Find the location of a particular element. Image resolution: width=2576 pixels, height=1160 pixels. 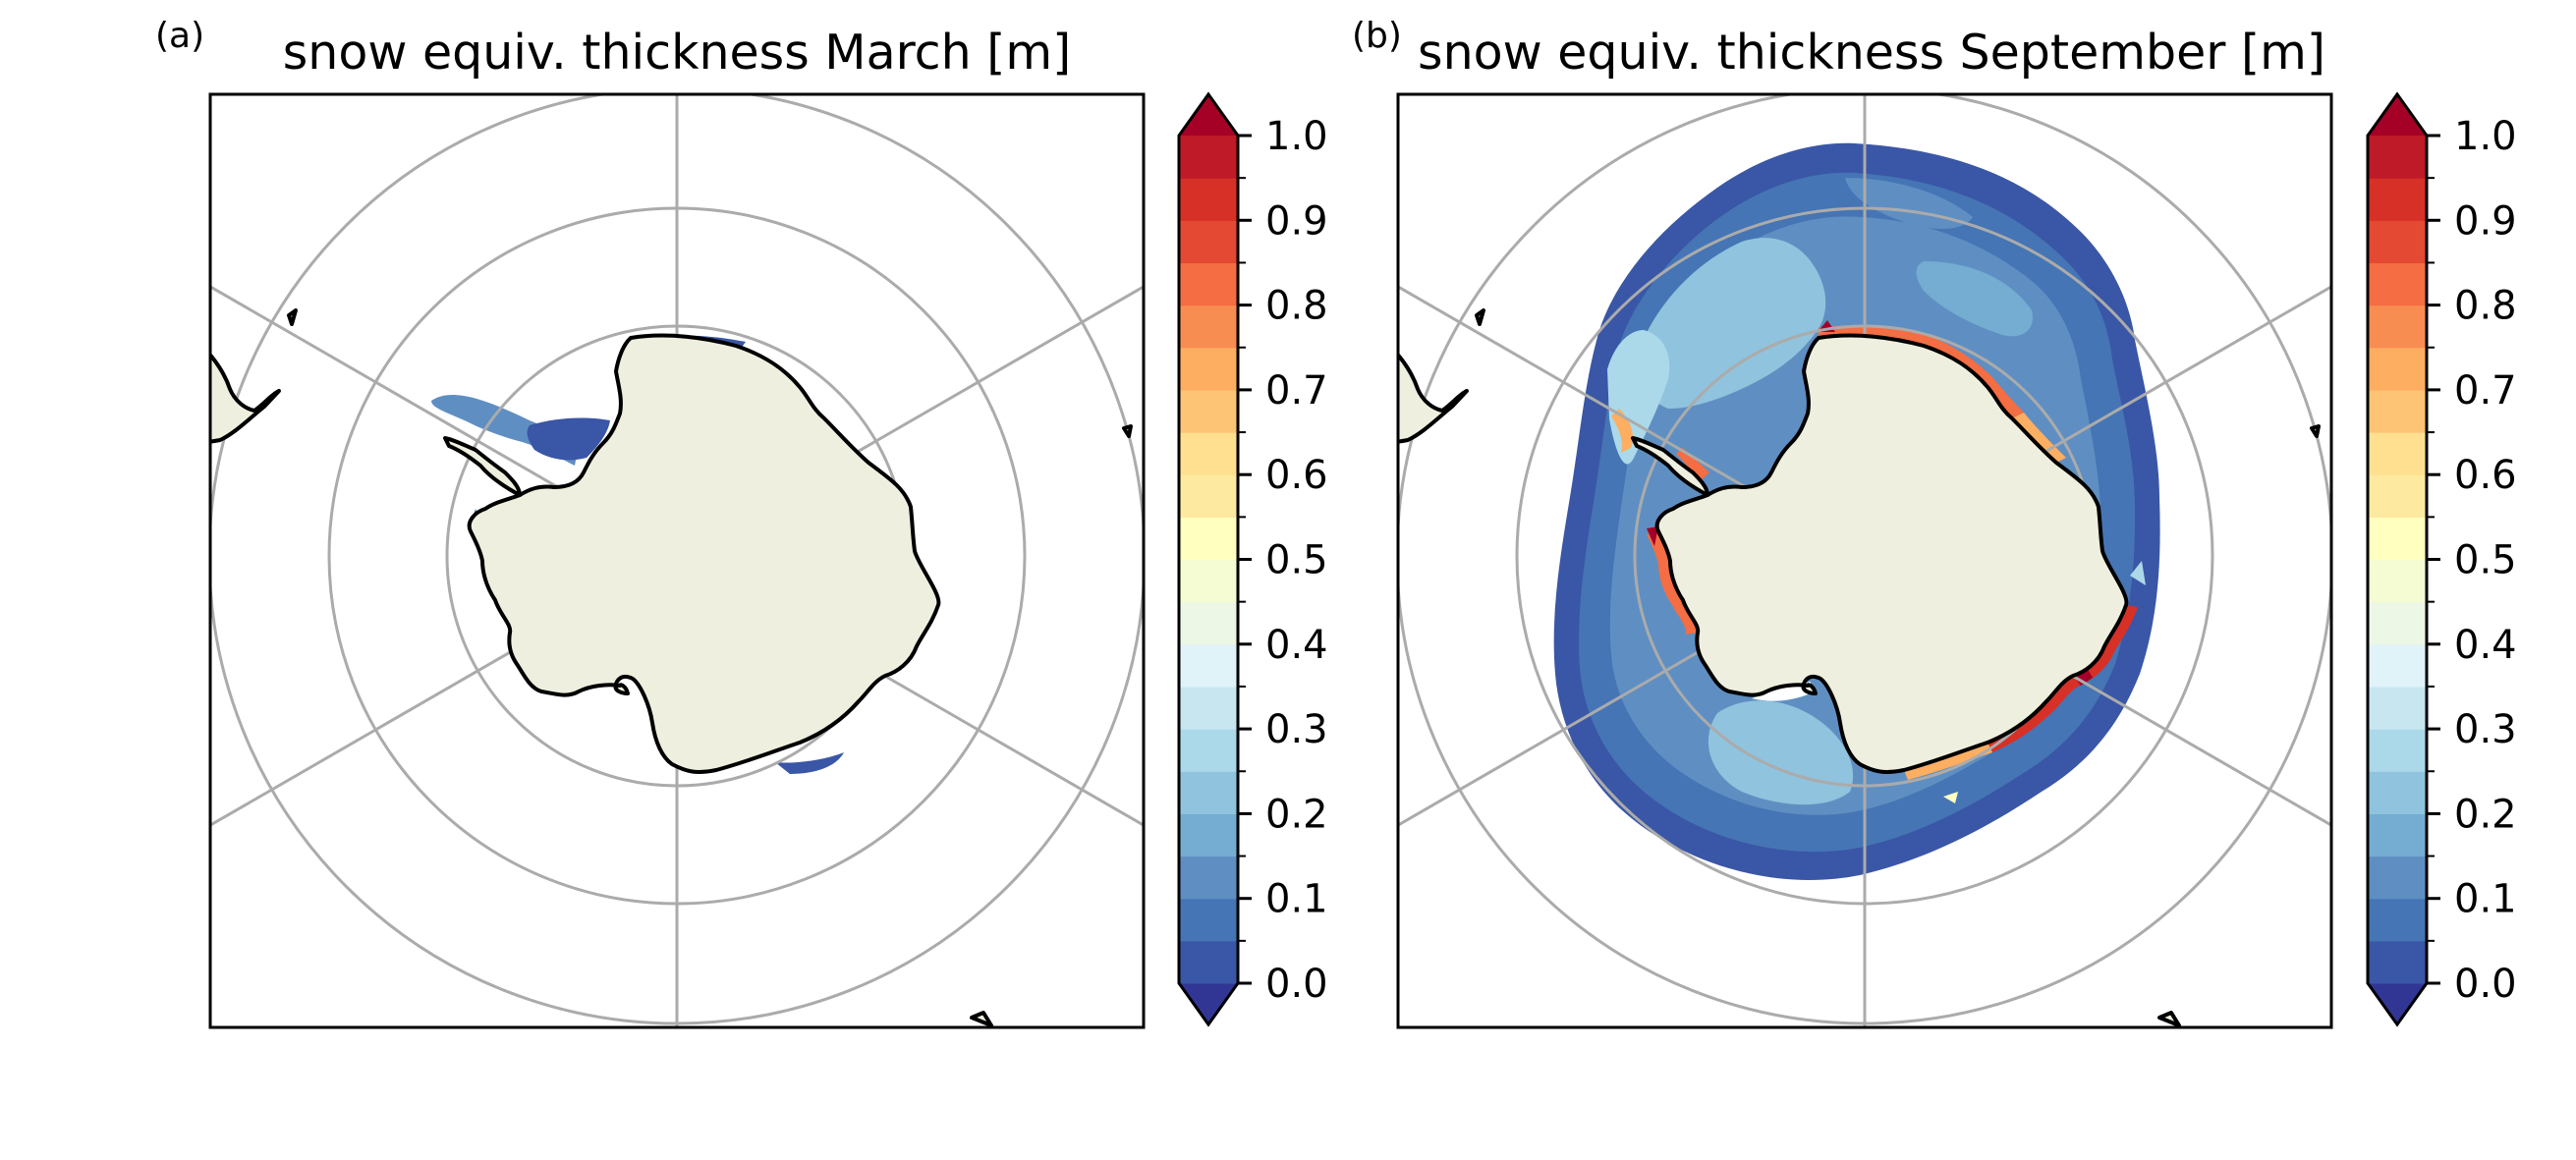

colorbar-september-under-triangle is located at coordinates (2397, 1003).